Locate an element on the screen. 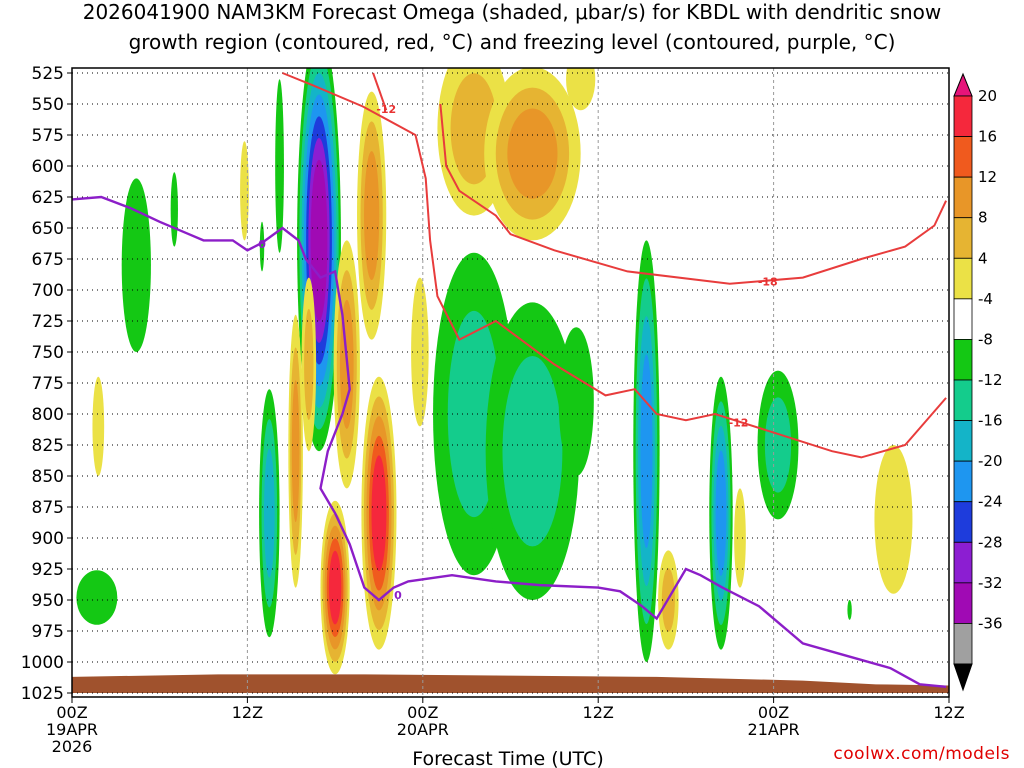 This screenshot has height=768, width=1024. ascent-07z-20apr-level--10 is located at coordinates (532, 451).